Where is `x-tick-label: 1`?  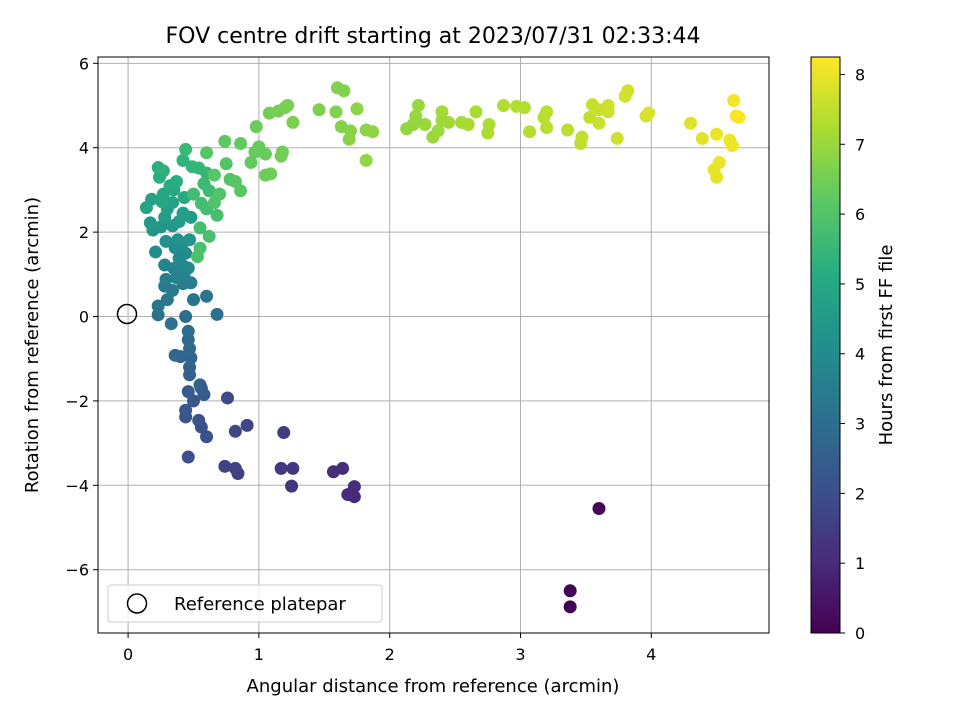
x-tick-label: 1 is located at coordinates (259, 654).